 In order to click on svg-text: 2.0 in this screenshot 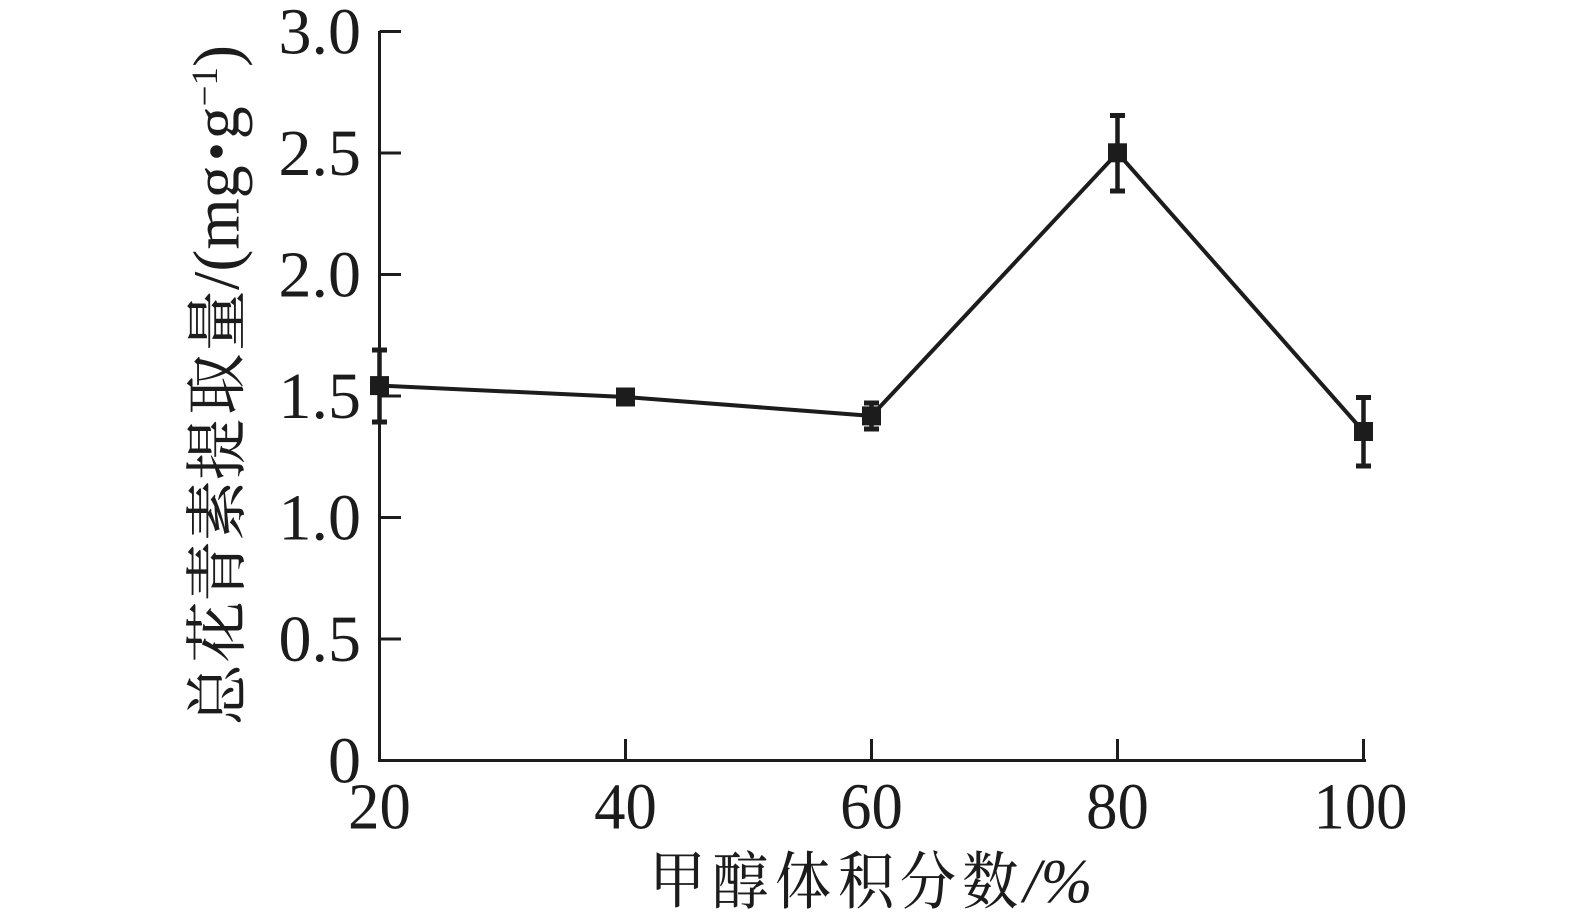, I will do `click(320, 274)`.